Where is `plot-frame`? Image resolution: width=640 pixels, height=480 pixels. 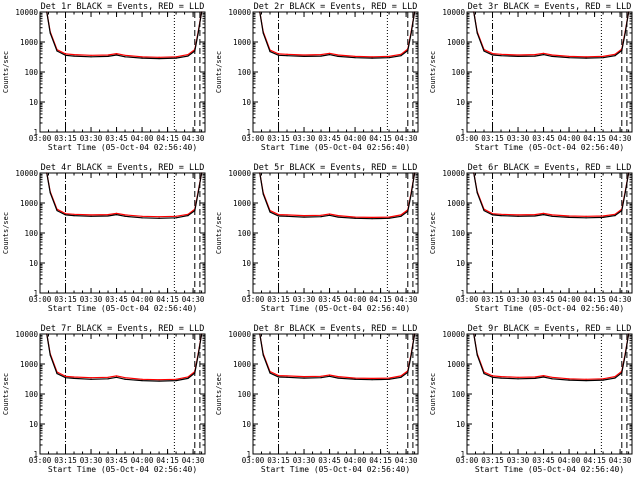
plot-frame is located at coordinates (549, 72).